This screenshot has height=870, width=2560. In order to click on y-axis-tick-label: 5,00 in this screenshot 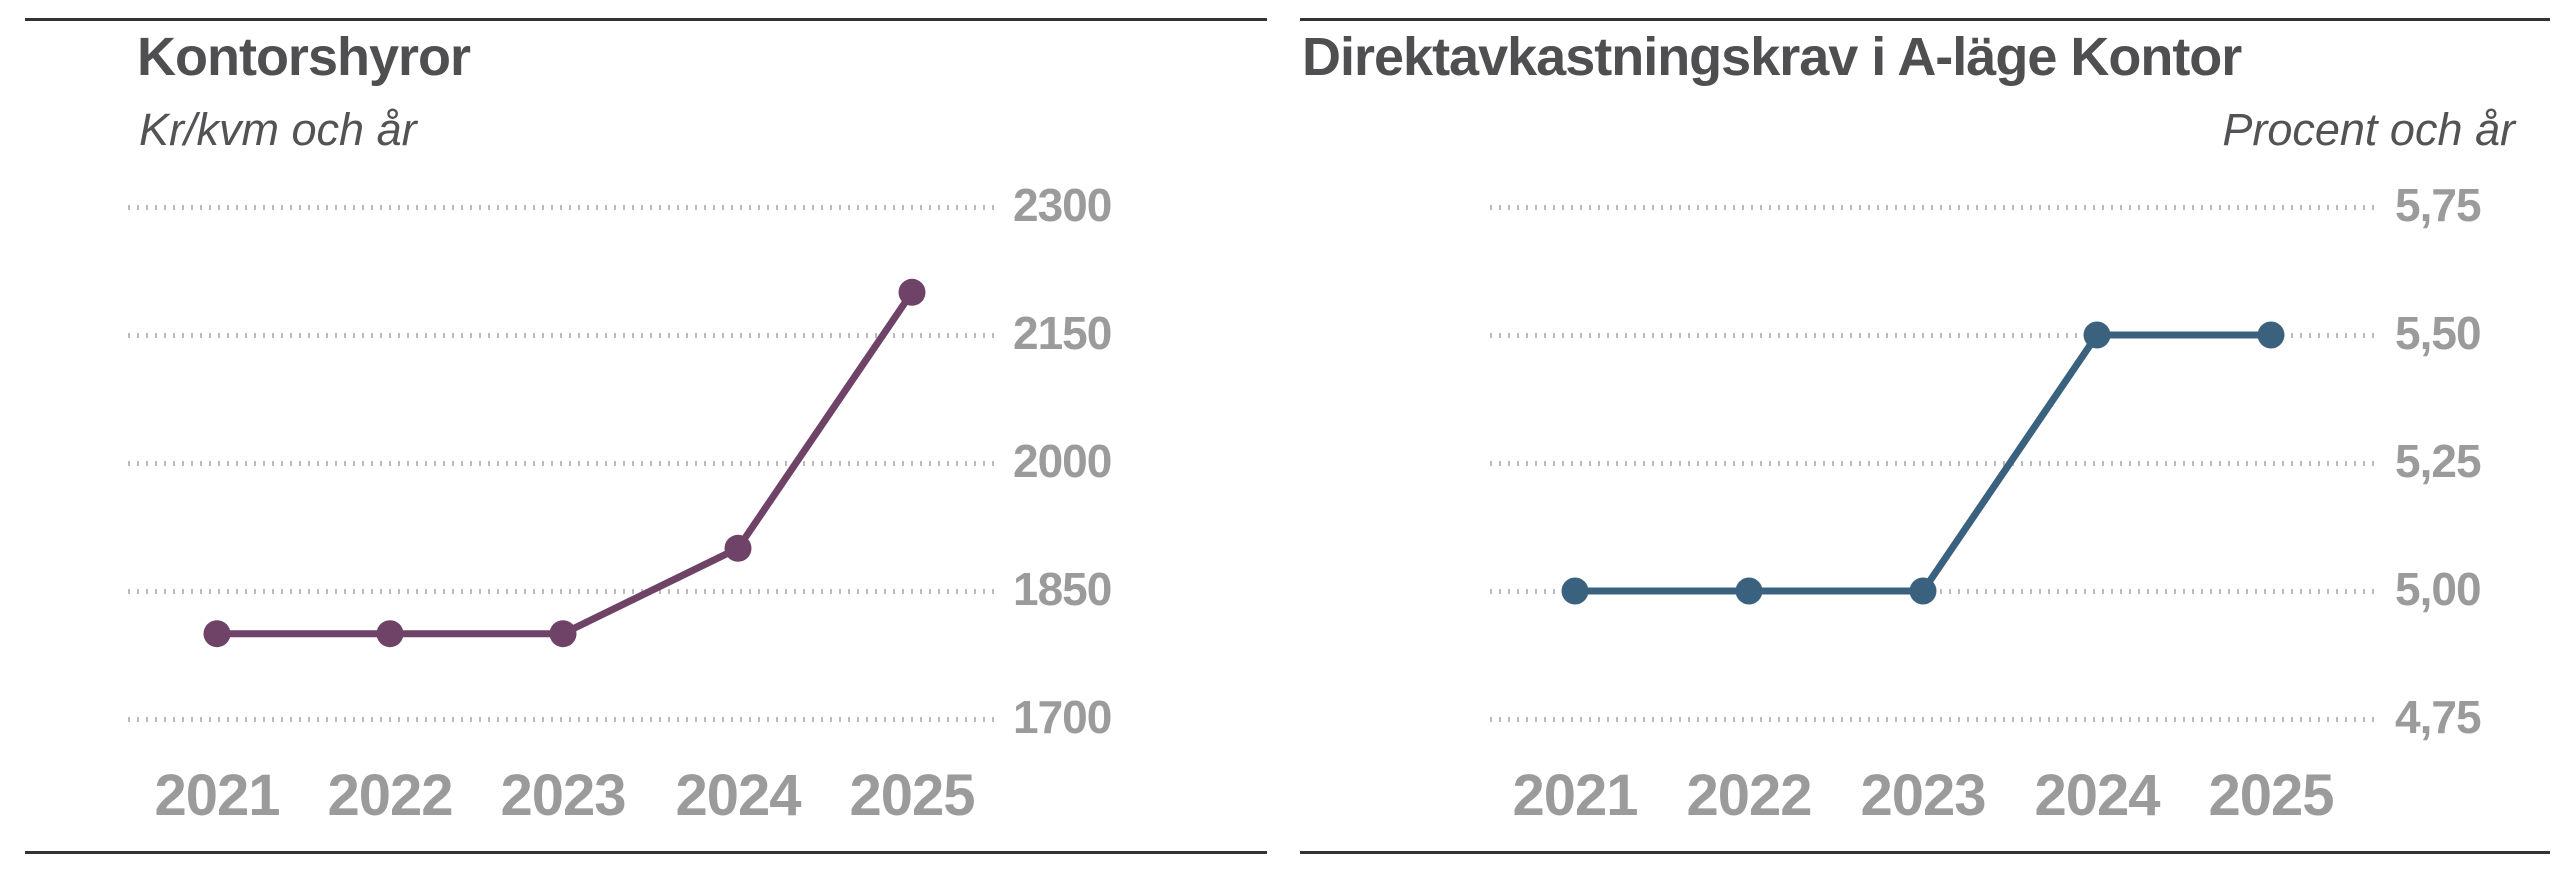, I will do `click(2438, 589)`.